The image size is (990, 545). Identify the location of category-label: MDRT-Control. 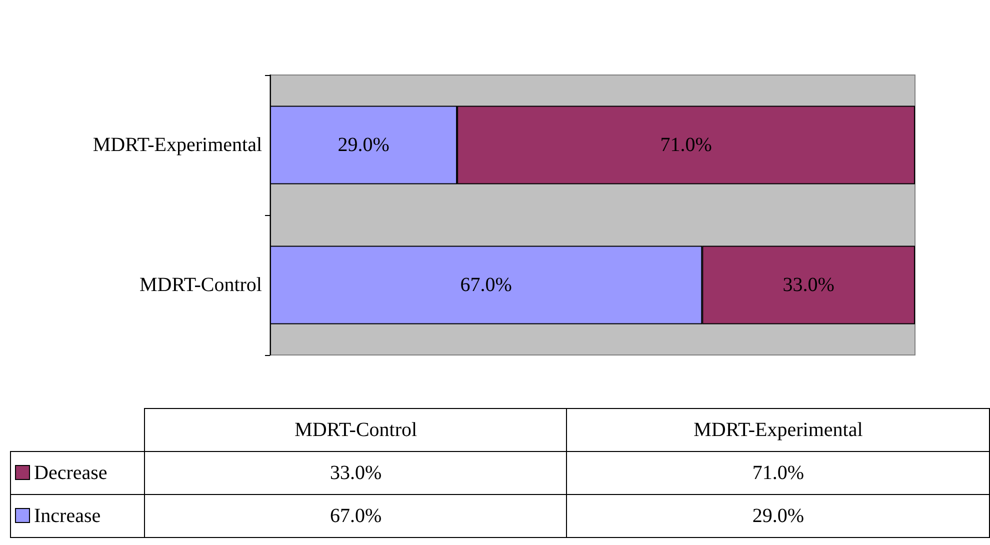
(356, 429).